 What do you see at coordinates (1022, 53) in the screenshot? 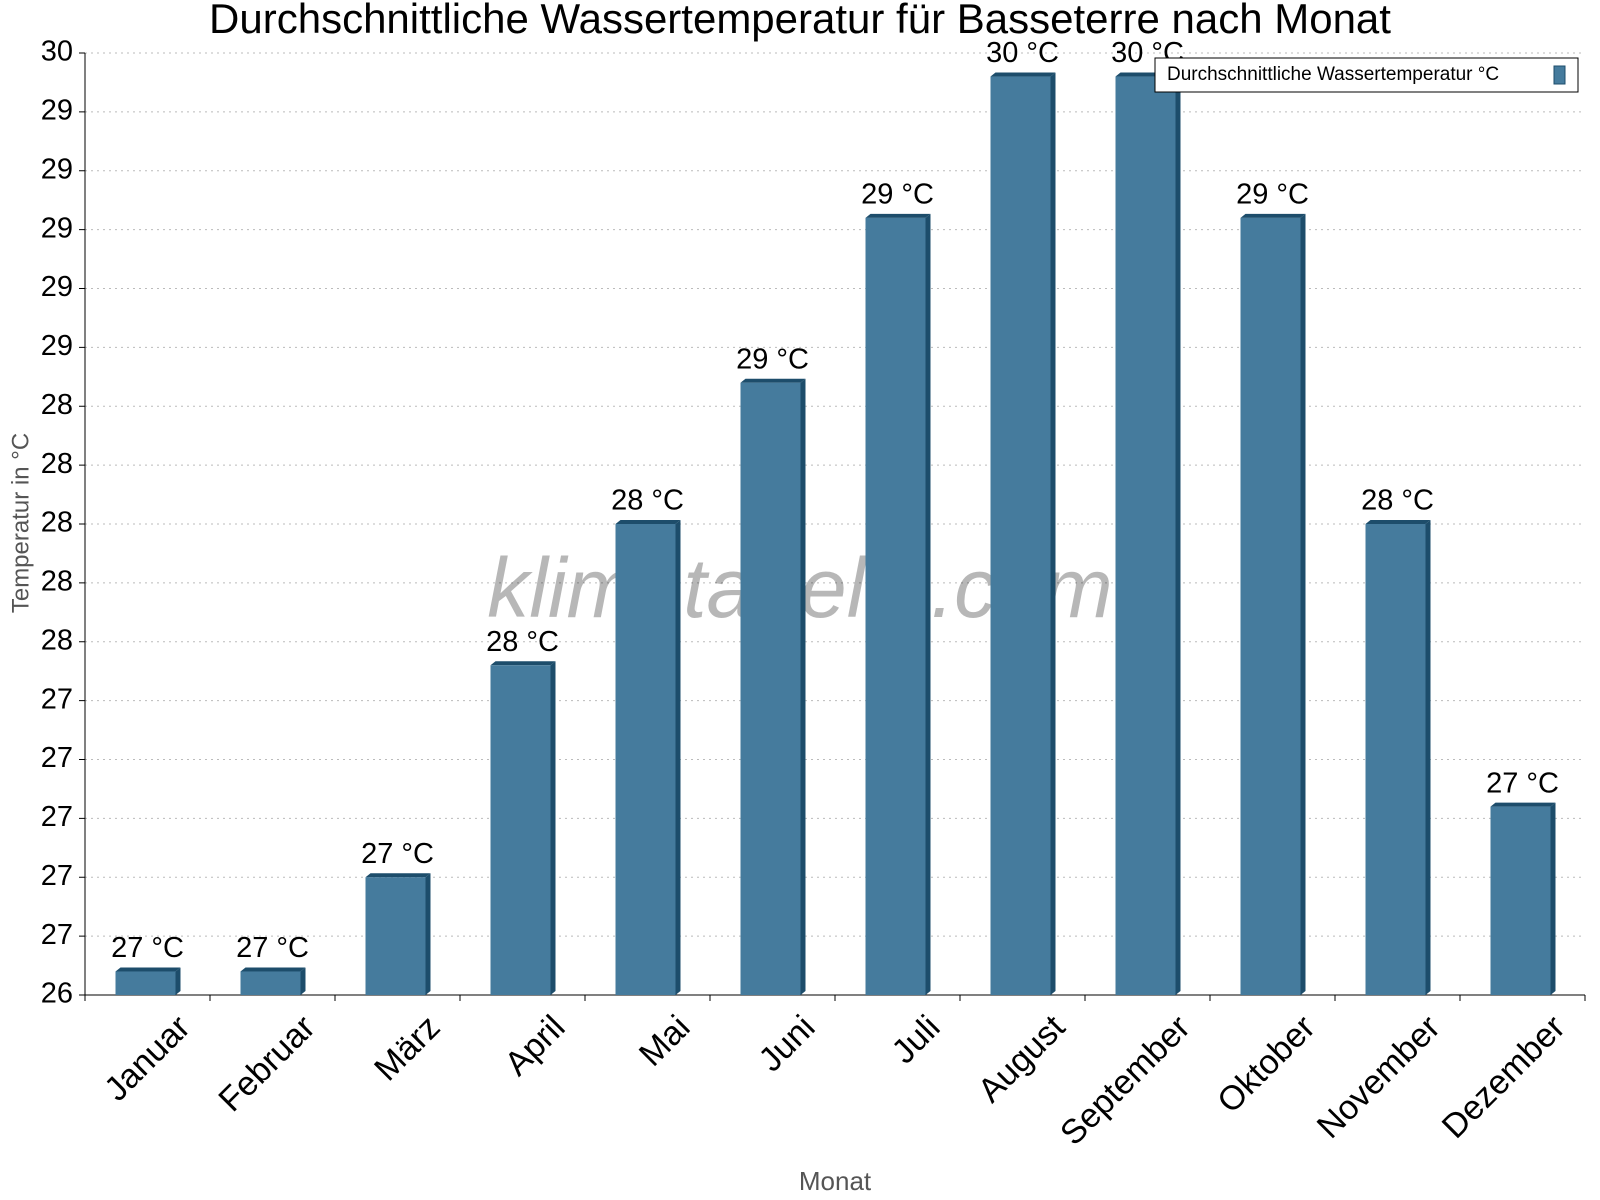
I see `value-label: 30 °C` at bounding box center [1022, 53].